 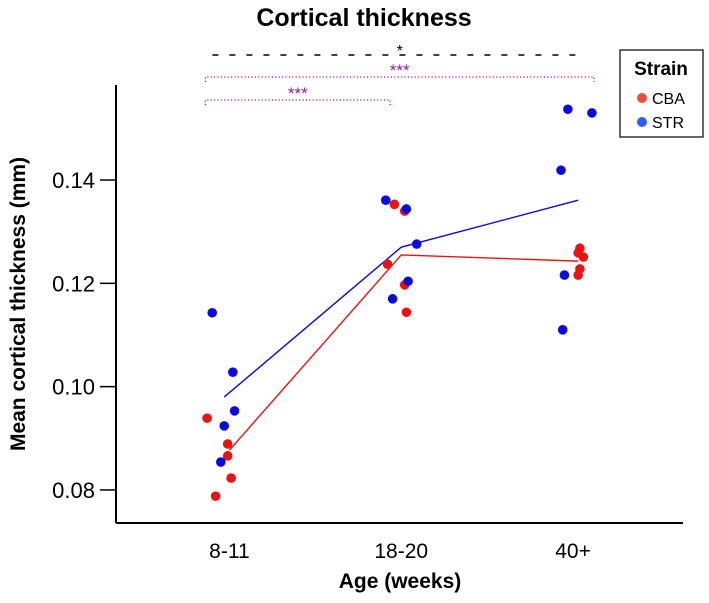 What do you see at coordinates (73, 180) in the screenshot?
I see `y-tick-label: 0.14` at bounding box center [73, 180].